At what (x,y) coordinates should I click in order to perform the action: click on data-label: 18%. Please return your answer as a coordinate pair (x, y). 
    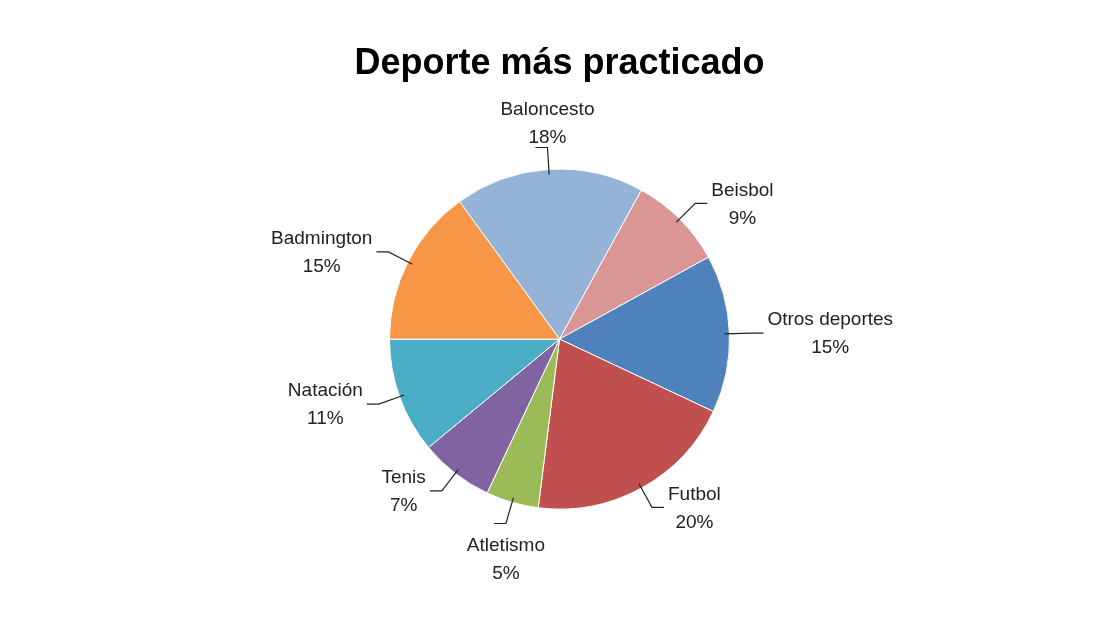
    Looking at the image, I should click on (547, 136).